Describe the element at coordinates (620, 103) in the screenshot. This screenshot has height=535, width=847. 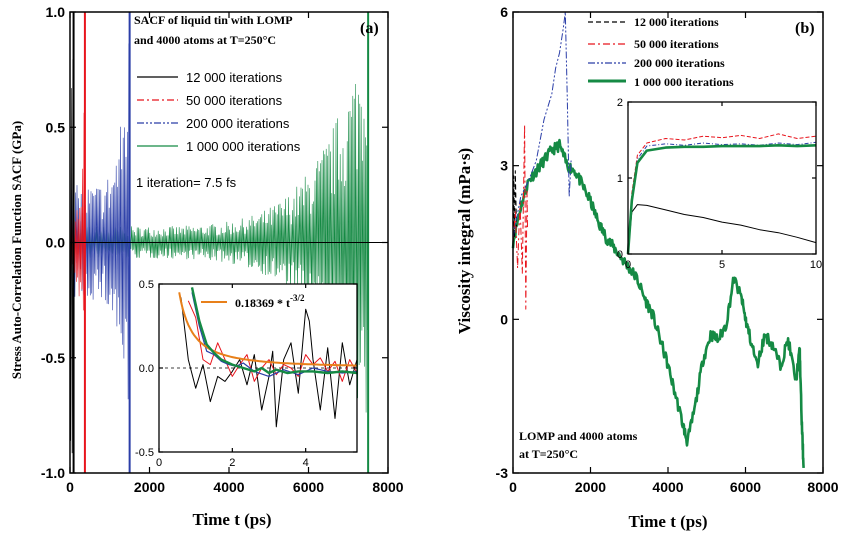
I see `bi-y-tick-label: 2` at that location.